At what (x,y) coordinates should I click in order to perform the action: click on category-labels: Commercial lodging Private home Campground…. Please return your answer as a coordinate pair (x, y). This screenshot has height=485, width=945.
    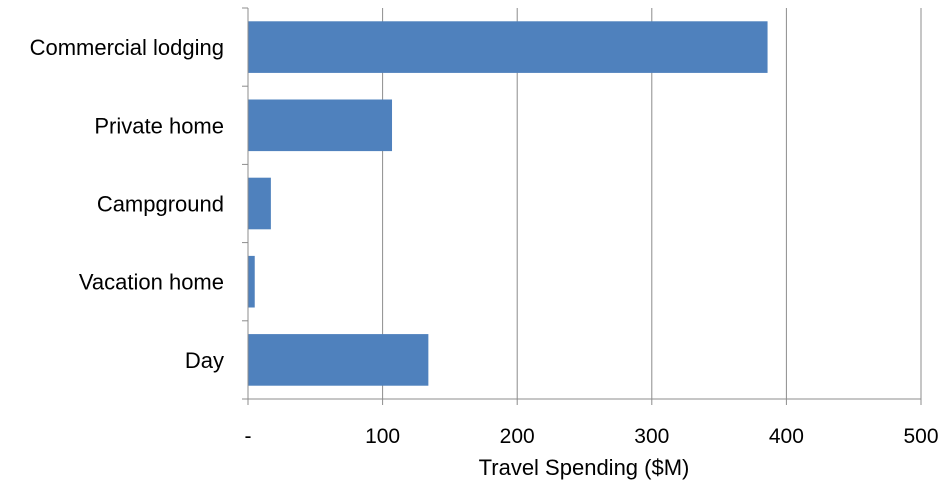
    Looking at the image, I should click on (127, 204).